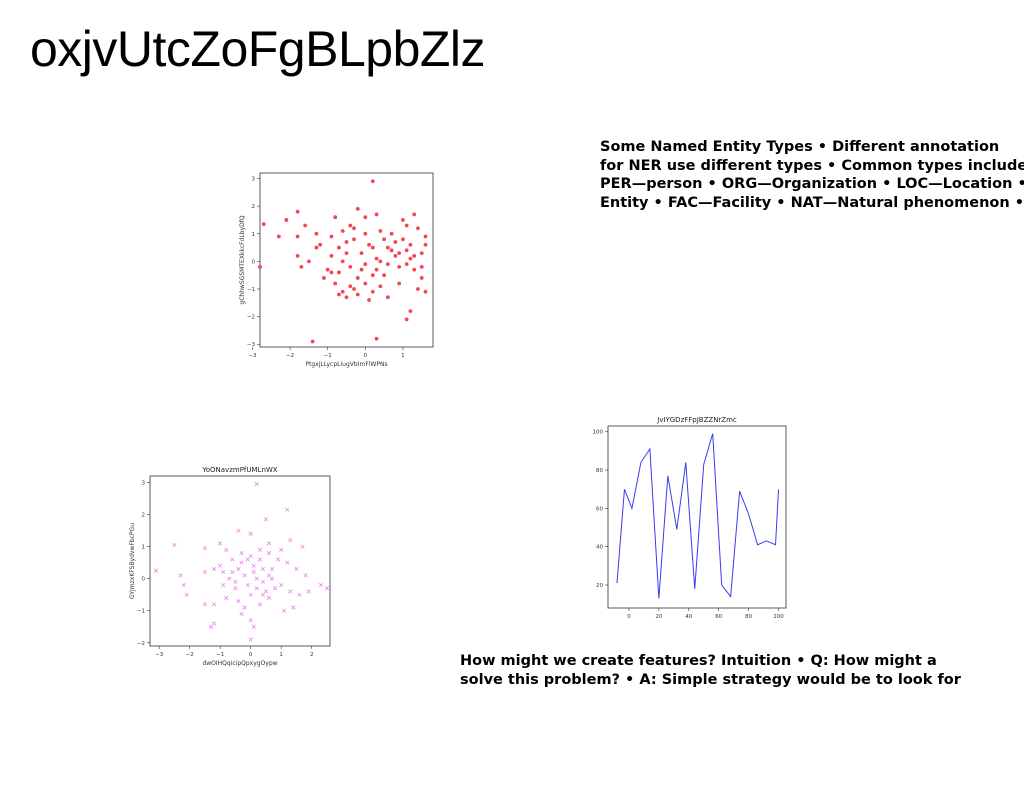  What do you see at coordinates (252, 356) in the screenshot?
I see `x-tick-label: −3` at bounding box center [252, 356].